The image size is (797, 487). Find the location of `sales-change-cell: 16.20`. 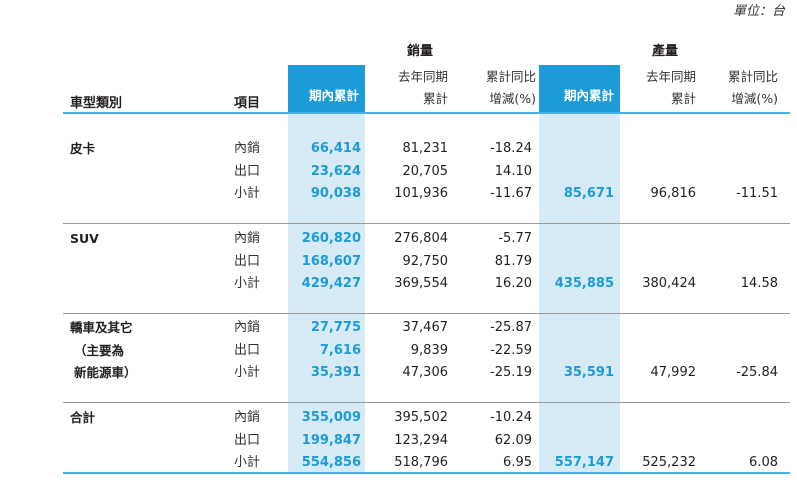

sales-change-cell: 16.20 is located at coordinates (513, 283).